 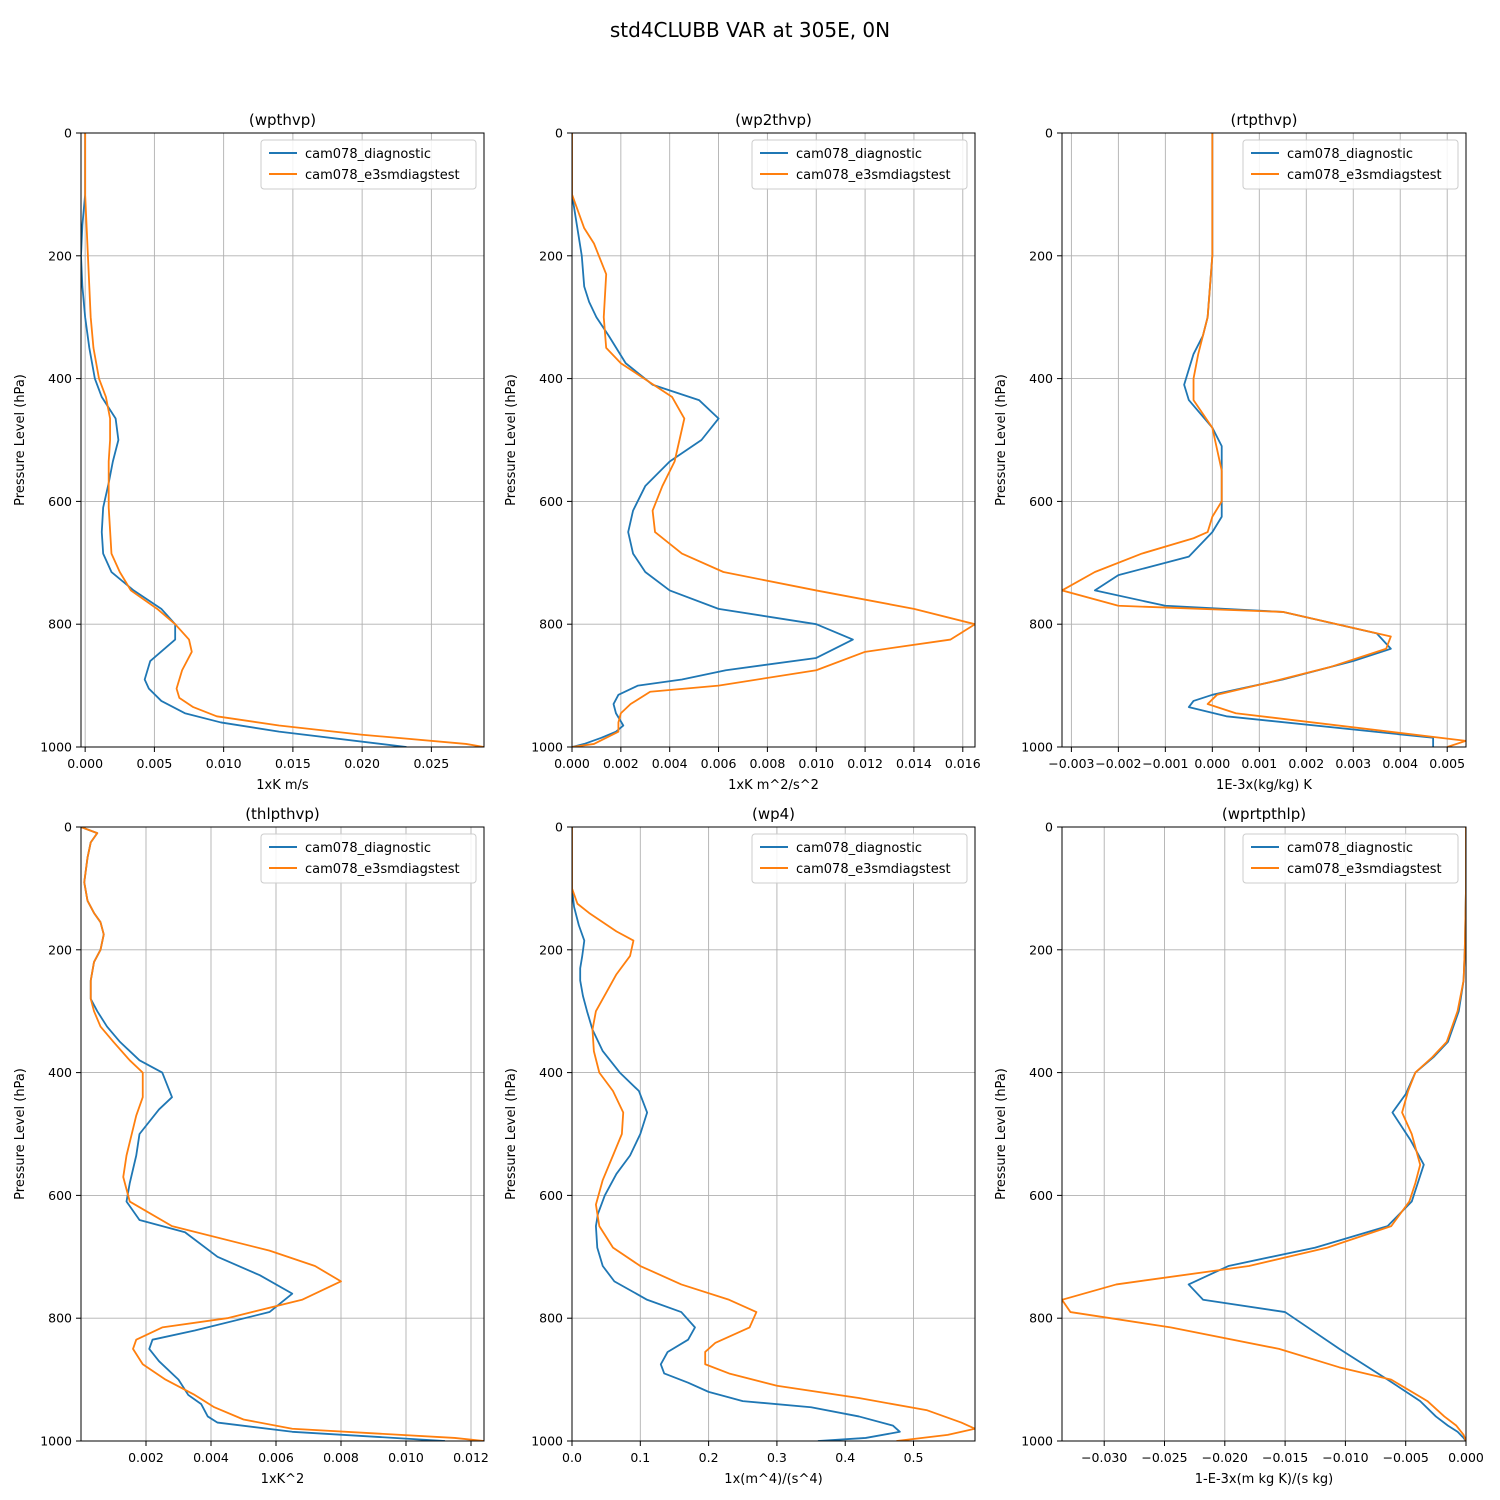 I want to click on x-axis-label: 1xK m/s, so click(x=282, y=785).